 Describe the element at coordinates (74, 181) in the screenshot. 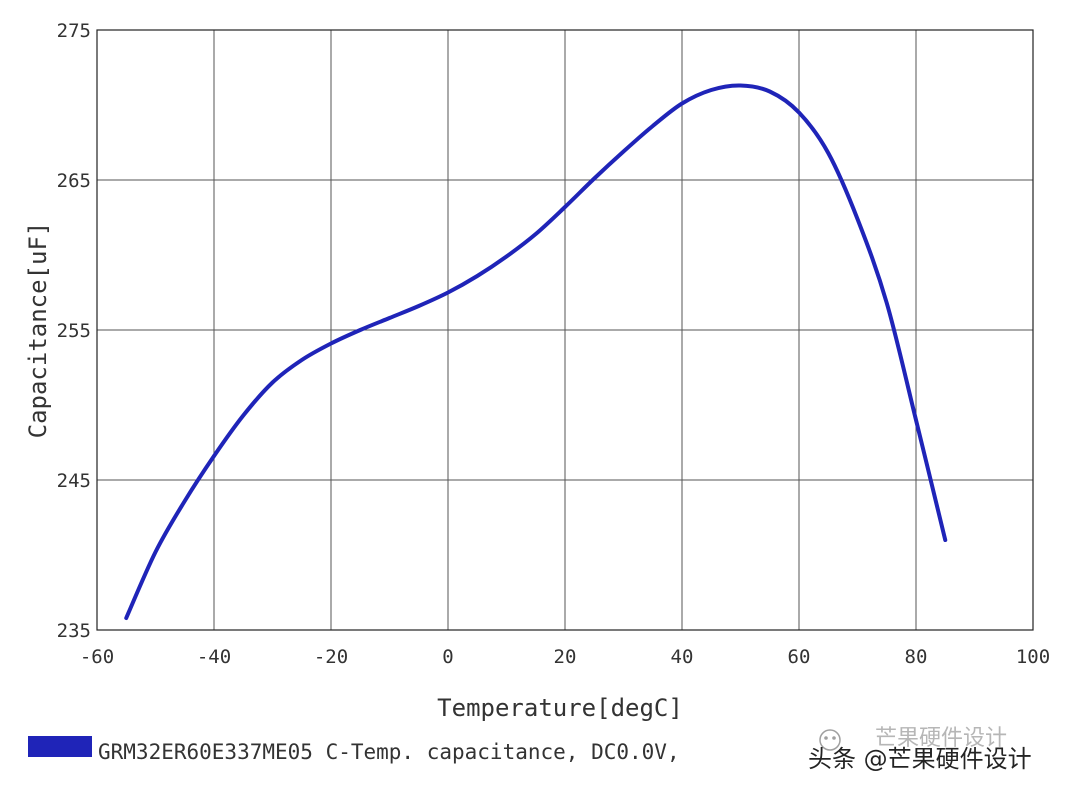

I see `y-tick-label: 265` at that location.